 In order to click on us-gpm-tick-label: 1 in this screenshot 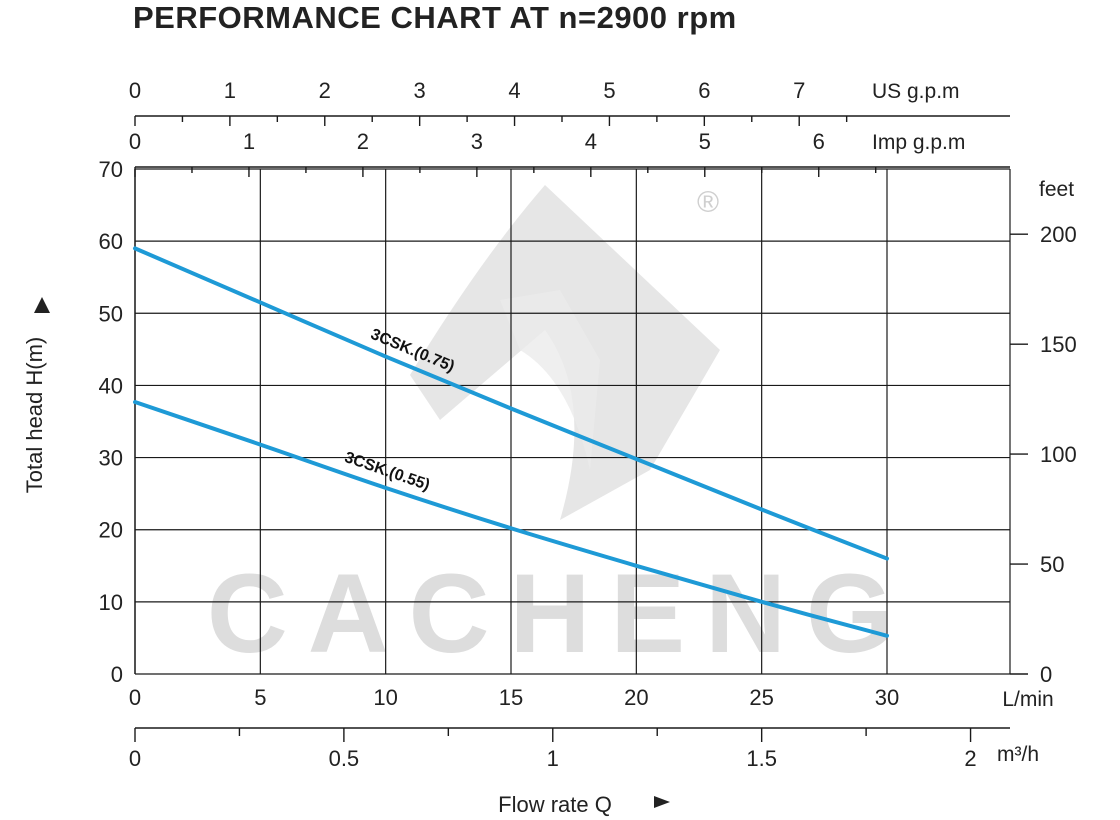, I will do `click(230, 90)`.